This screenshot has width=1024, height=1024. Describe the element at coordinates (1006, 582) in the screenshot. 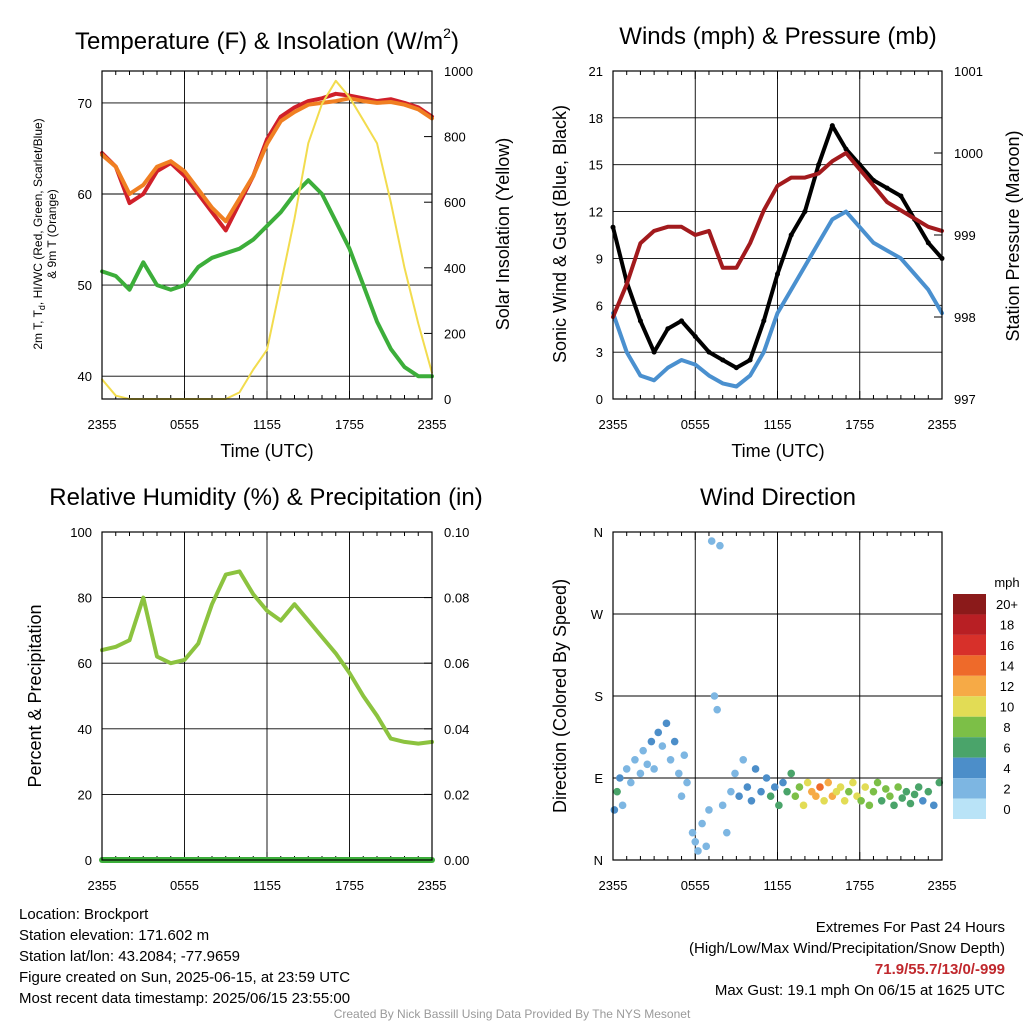

I see `colorbar-title: mph` at that location.